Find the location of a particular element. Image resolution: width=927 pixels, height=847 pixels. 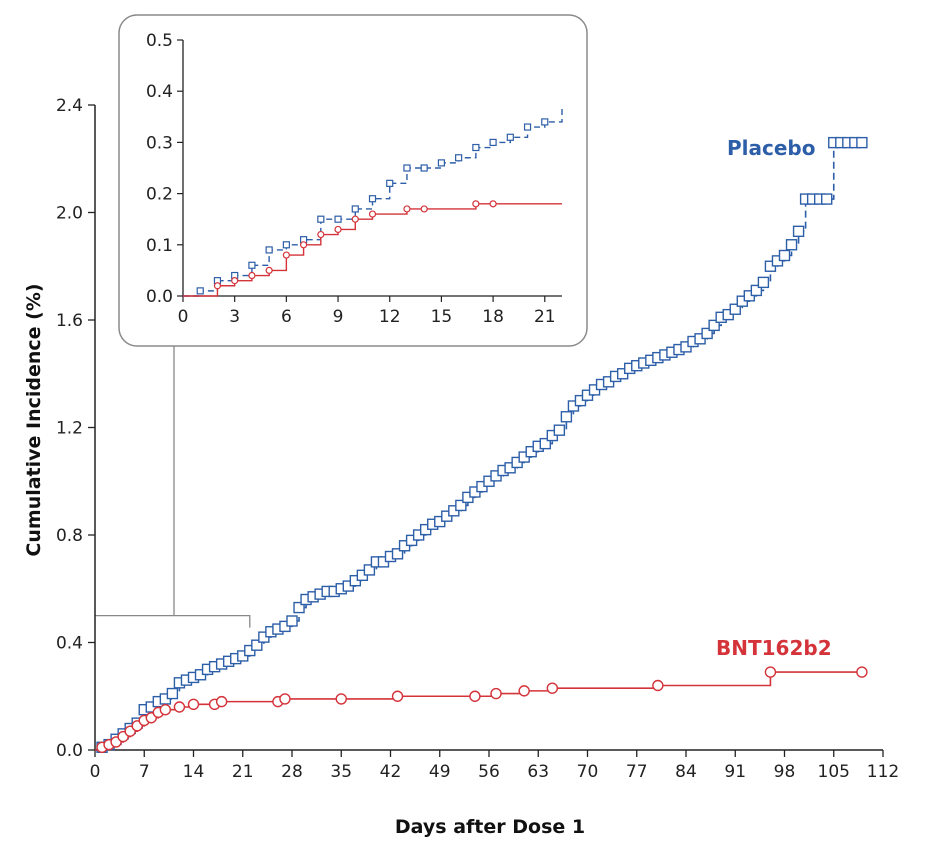

x-tick-label: 105 is located at coordinates (834, 772).